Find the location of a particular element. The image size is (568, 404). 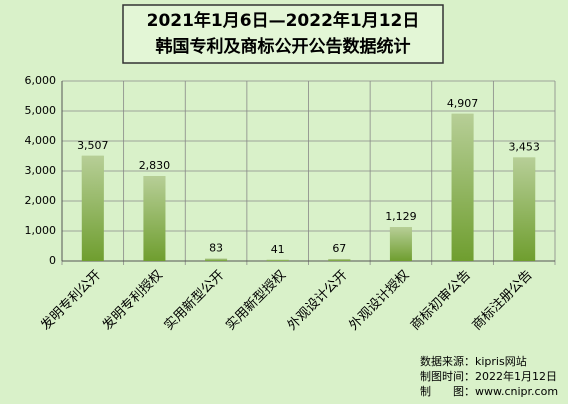

value-label: 2,830 is located at coordinates (155, 165).